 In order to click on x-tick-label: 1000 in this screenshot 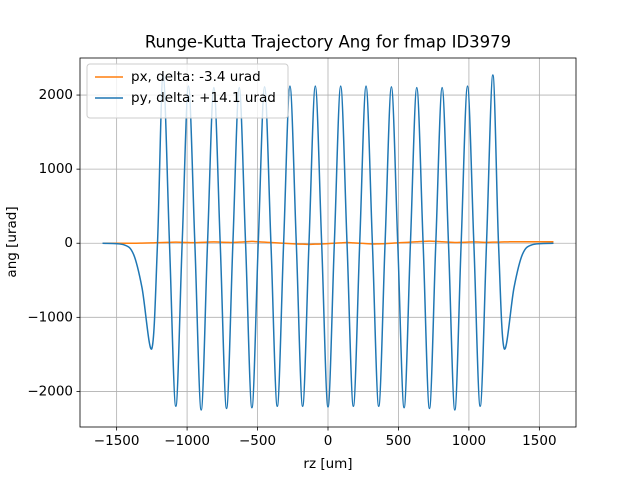, I will do `click(469, 441)`.